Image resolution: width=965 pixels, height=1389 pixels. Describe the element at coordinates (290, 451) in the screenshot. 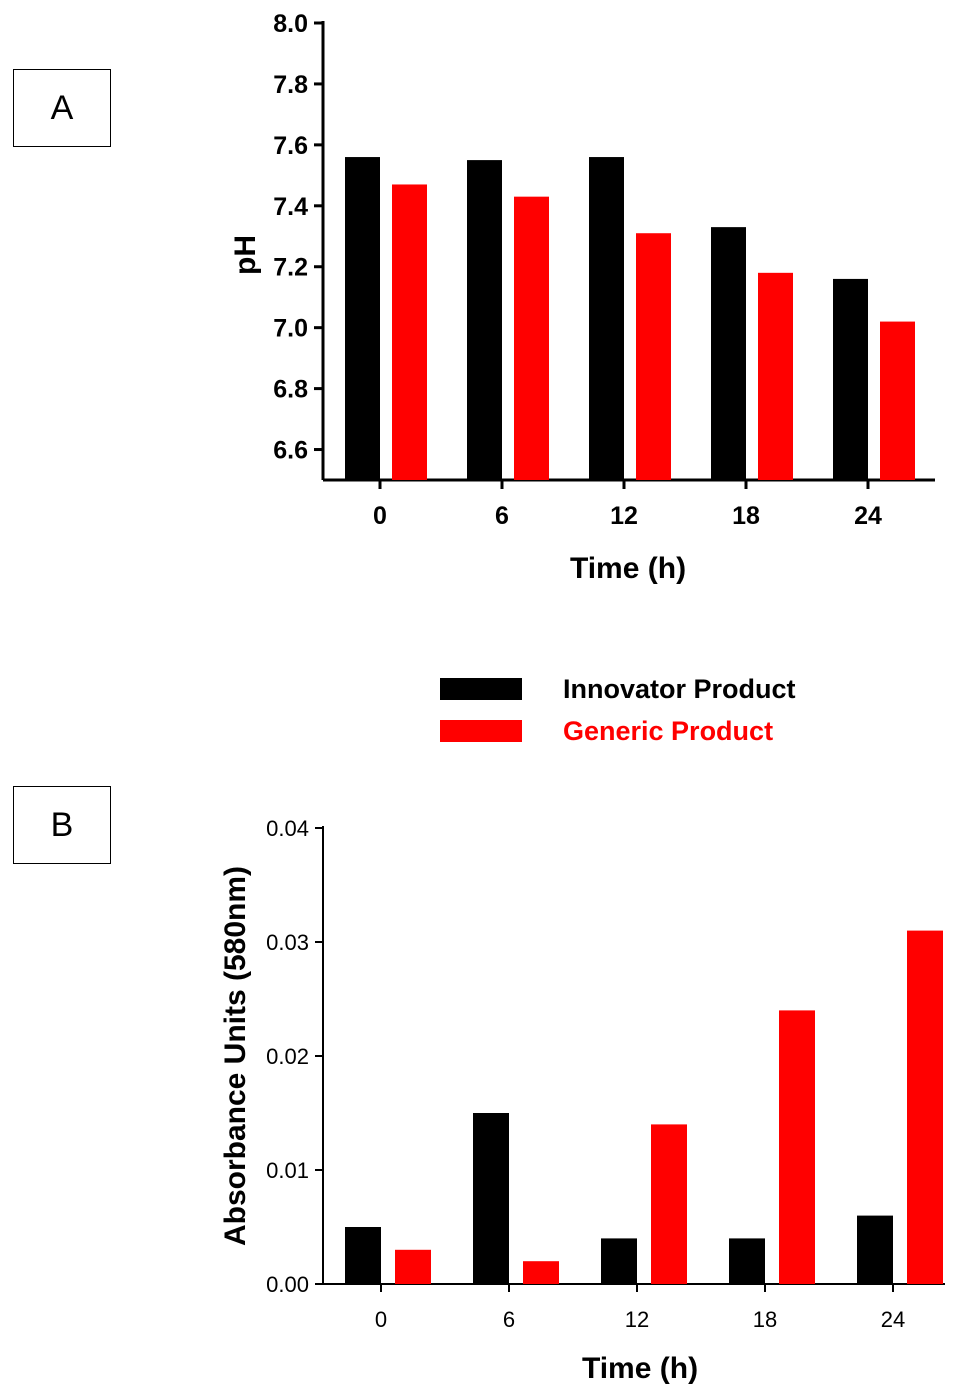

I see `y-tick-label: 6.6` at that location.